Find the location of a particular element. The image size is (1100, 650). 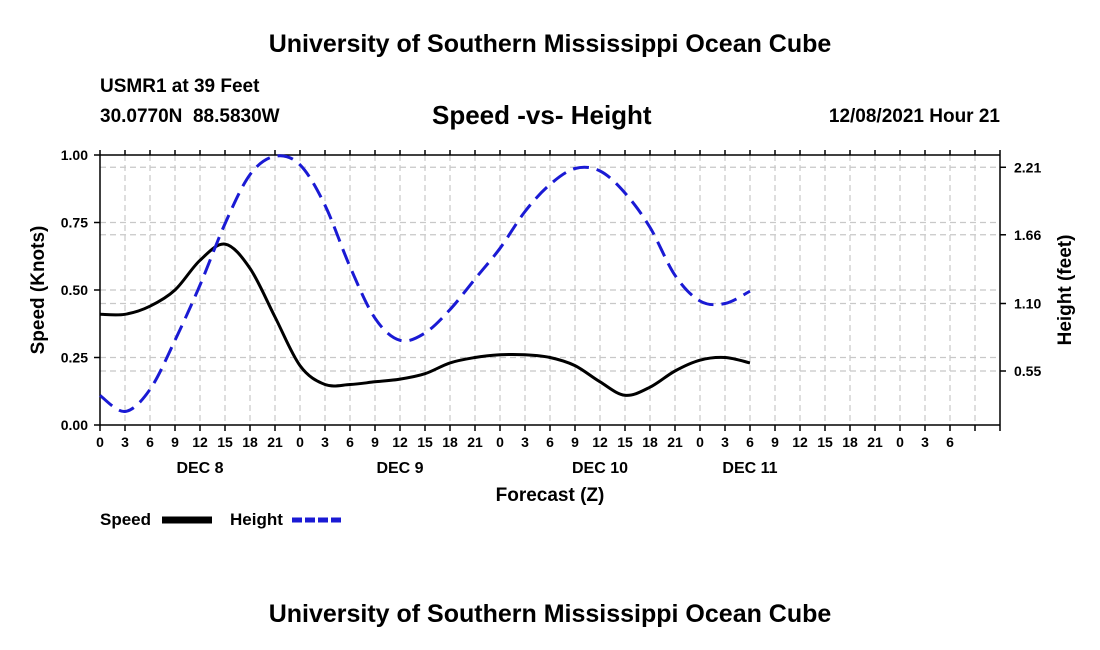

chart-title: Speed -vs- Height is located at coordinates (542, 115).